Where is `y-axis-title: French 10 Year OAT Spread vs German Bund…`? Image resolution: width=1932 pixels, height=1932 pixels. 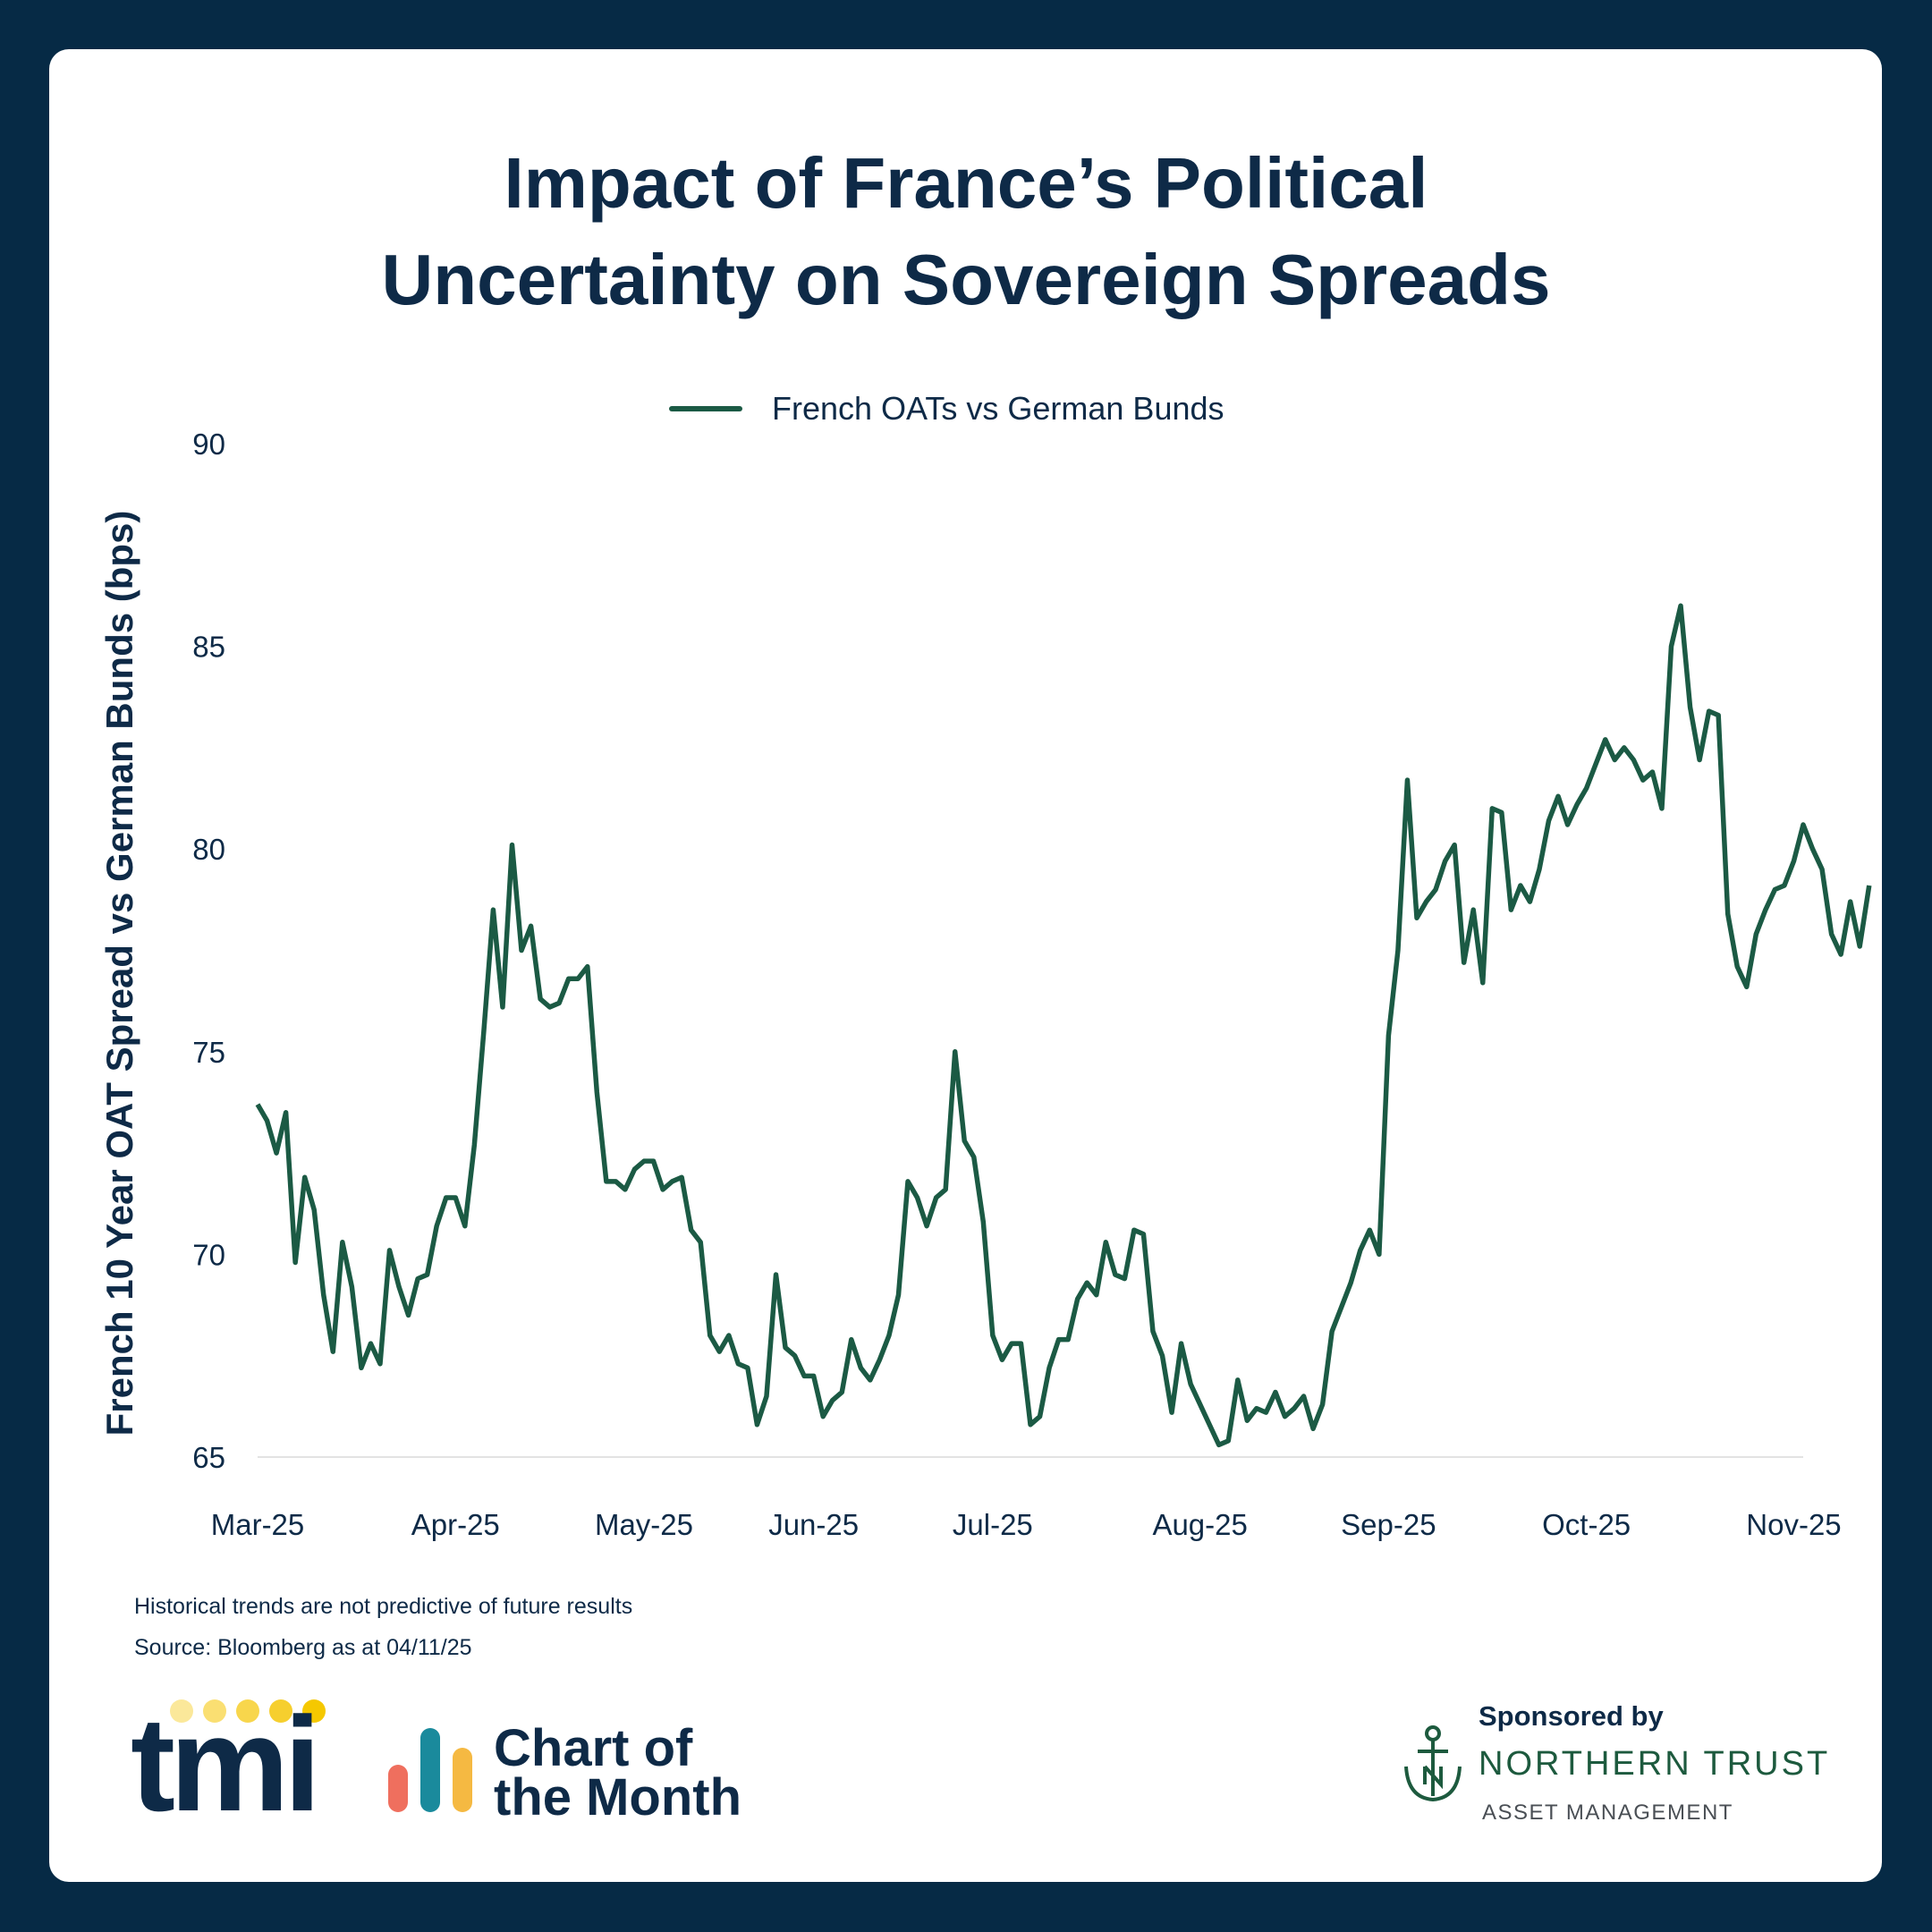 y-axis-title: French 10 Year OAT Spread vs German Bund… is located at coordinates (119, 973).